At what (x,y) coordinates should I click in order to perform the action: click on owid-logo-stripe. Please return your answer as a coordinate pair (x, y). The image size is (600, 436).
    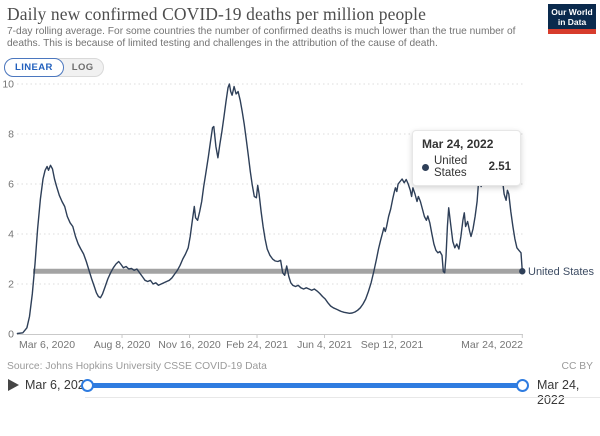
    Looking at the image, I should click on (572, 31).